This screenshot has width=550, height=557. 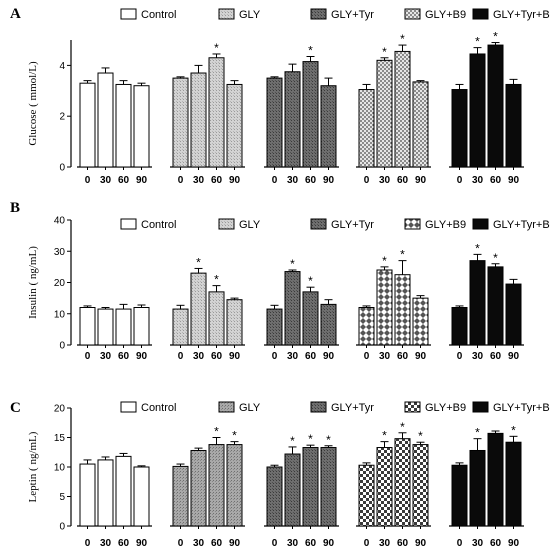 What do you see at coordinates (521, 15) in the screenshot?
I see `legend-label: GLY+Tyr+B9` at bounding box center [521, 15].